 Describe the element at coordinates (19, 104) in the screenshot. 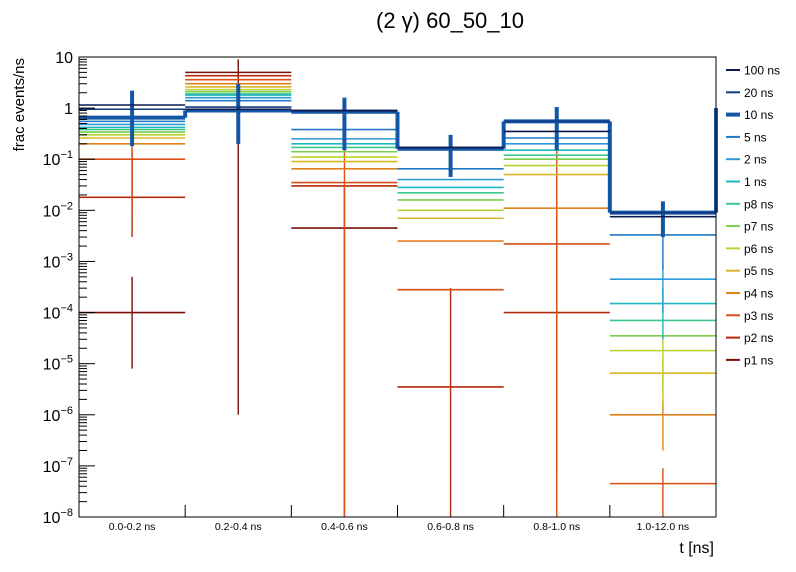

I see `y-axis-label: frac events/ns` at that location.